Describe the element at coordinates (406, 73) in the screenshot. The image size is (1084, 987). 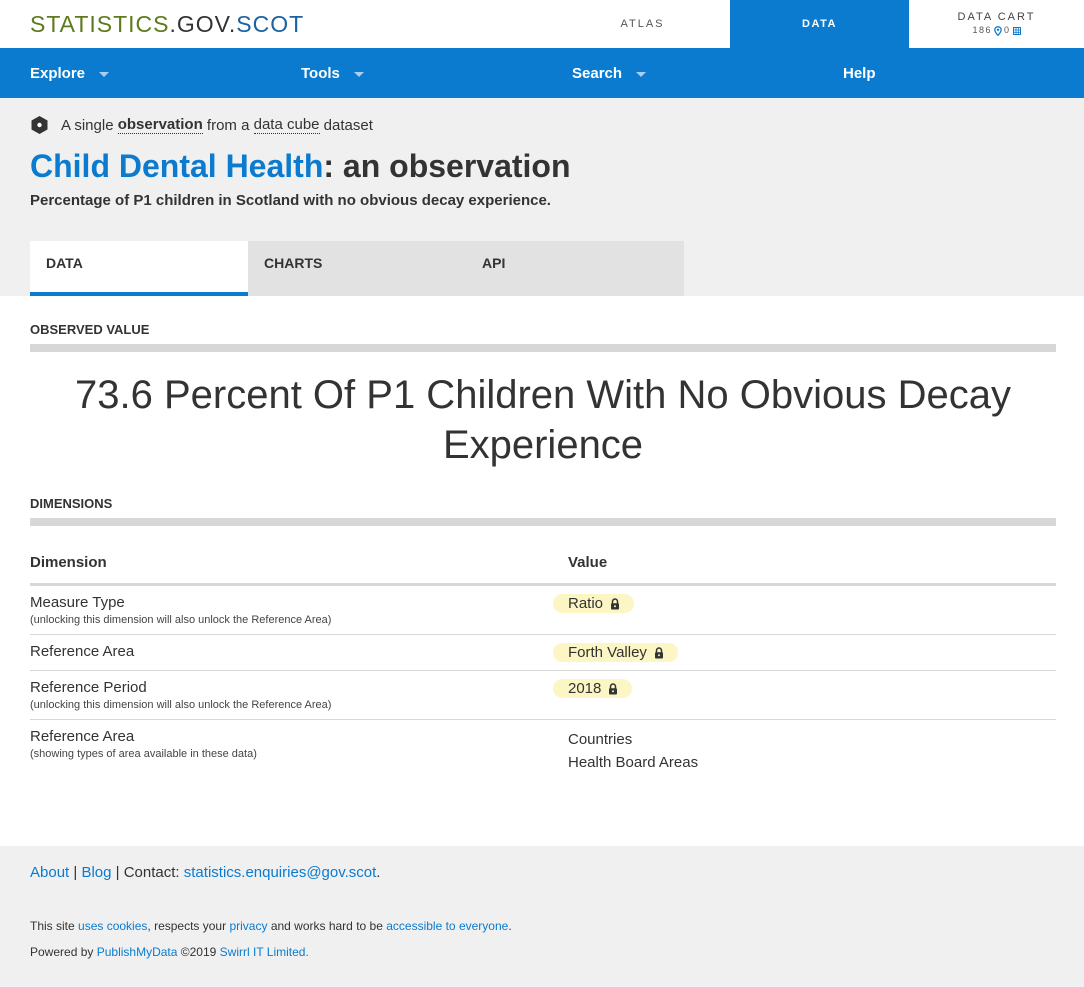
I see `nav-tools: Tools` at that location.